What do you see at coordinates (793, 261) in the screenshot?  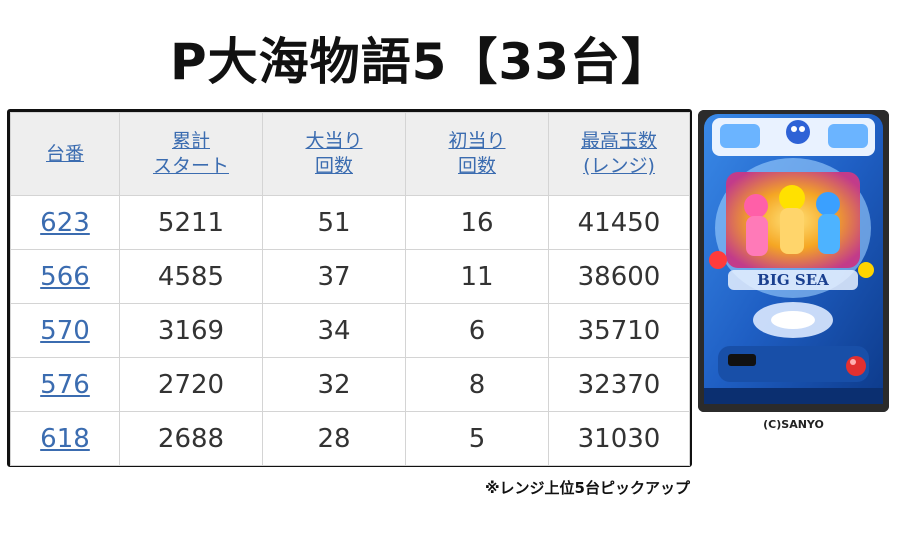 I see `pachinko-machine-image: BIG SEA` at bounding box center [793, 261].